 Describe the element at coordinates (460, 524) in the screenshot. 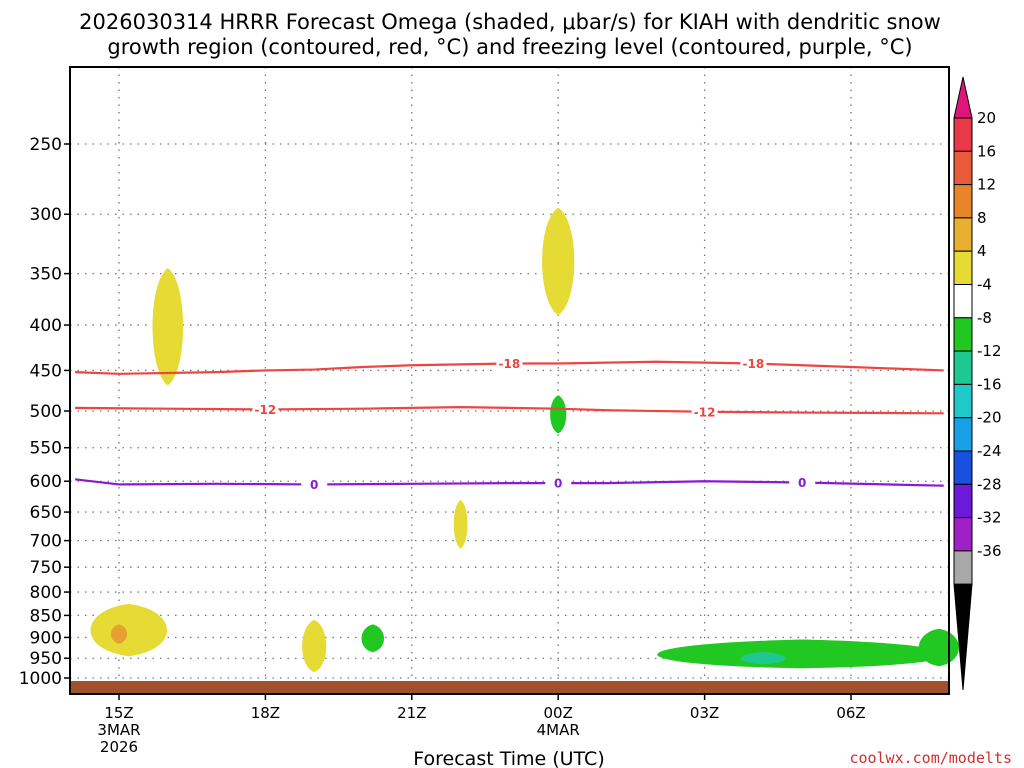

I see `omega-up-4-2200z-670mb` at that location.